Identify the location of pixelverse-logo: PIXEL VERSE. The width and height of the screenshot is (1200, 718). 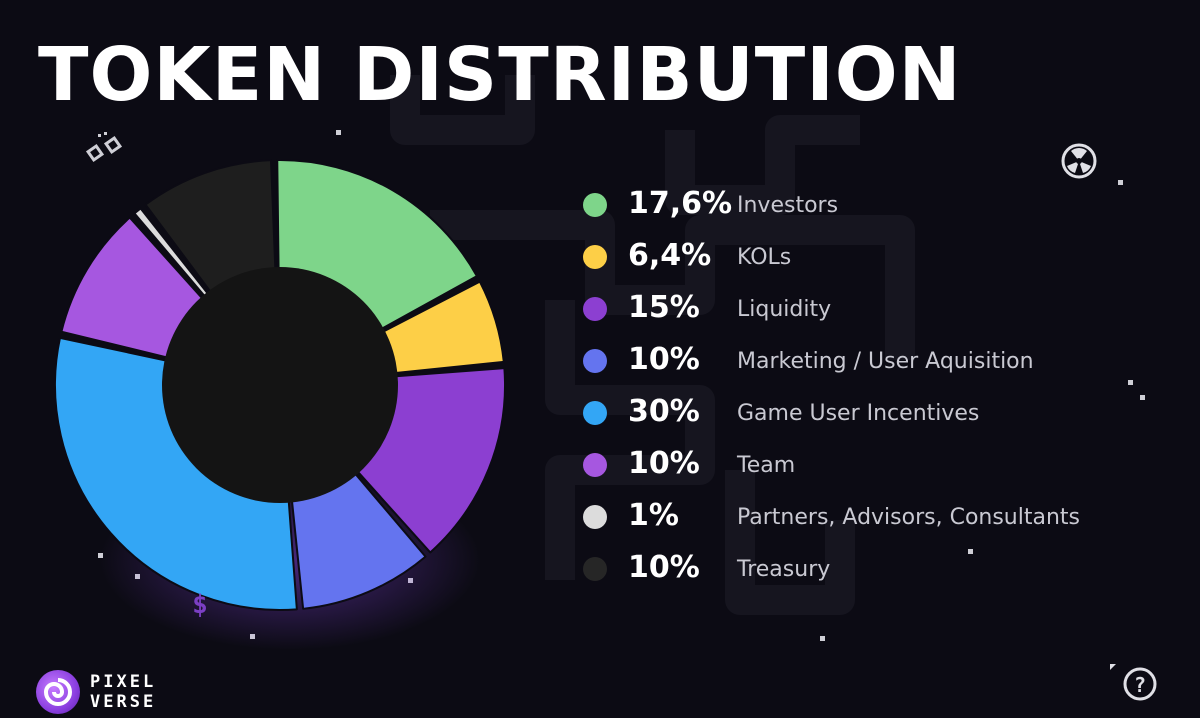
(111, 692).